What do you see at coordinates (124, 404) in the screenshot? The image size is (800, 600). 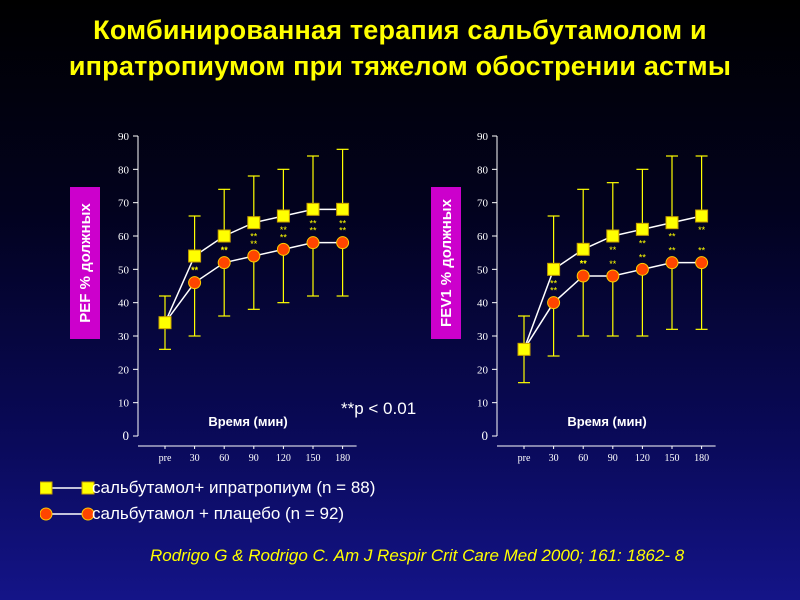 I see `pef-y-tick-label: 10` at bounding box center [124, 404].